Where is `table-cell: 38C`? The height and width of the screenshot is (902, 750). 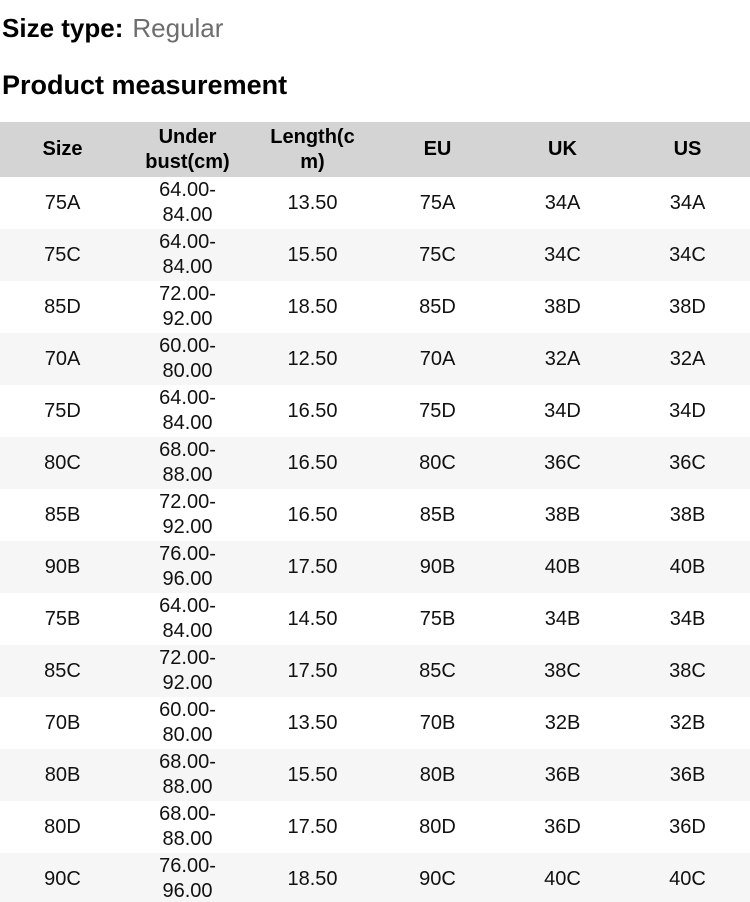
table-cell: 38C is located at coordinates (687, 670).